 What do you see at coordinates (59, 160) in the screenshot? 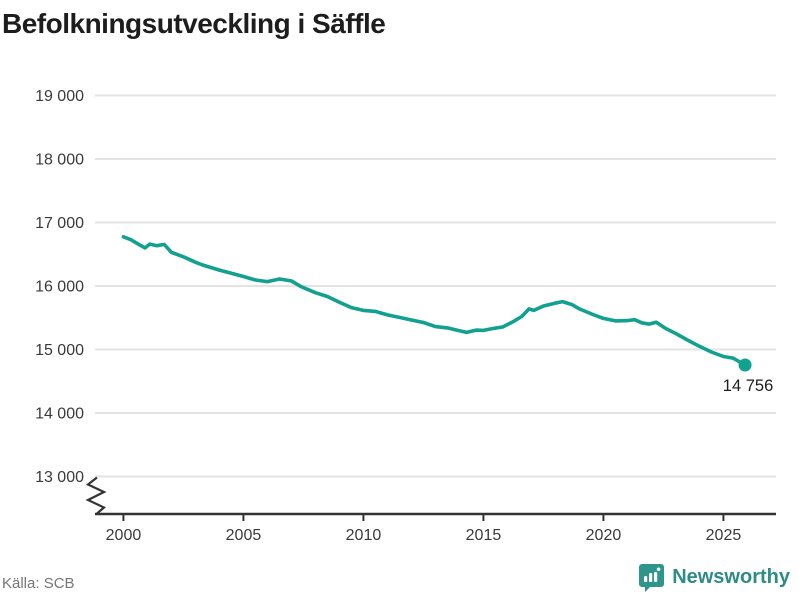
I see `y-axis-tick-label: 18 000` at bounding box center [59, 160].